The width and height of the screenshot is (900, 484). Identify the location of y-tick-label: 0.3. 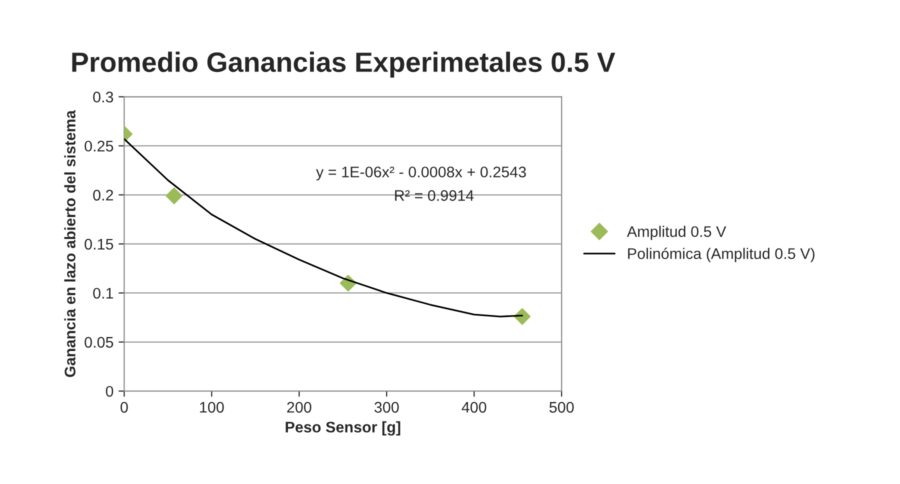
(103, 97).